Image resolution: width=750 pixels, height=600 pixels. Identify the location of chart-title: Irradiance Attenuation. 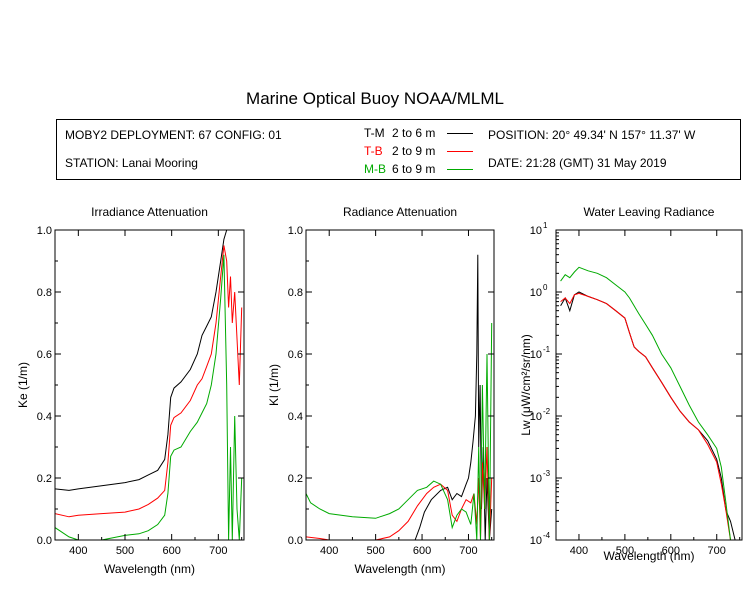
(149, 212).